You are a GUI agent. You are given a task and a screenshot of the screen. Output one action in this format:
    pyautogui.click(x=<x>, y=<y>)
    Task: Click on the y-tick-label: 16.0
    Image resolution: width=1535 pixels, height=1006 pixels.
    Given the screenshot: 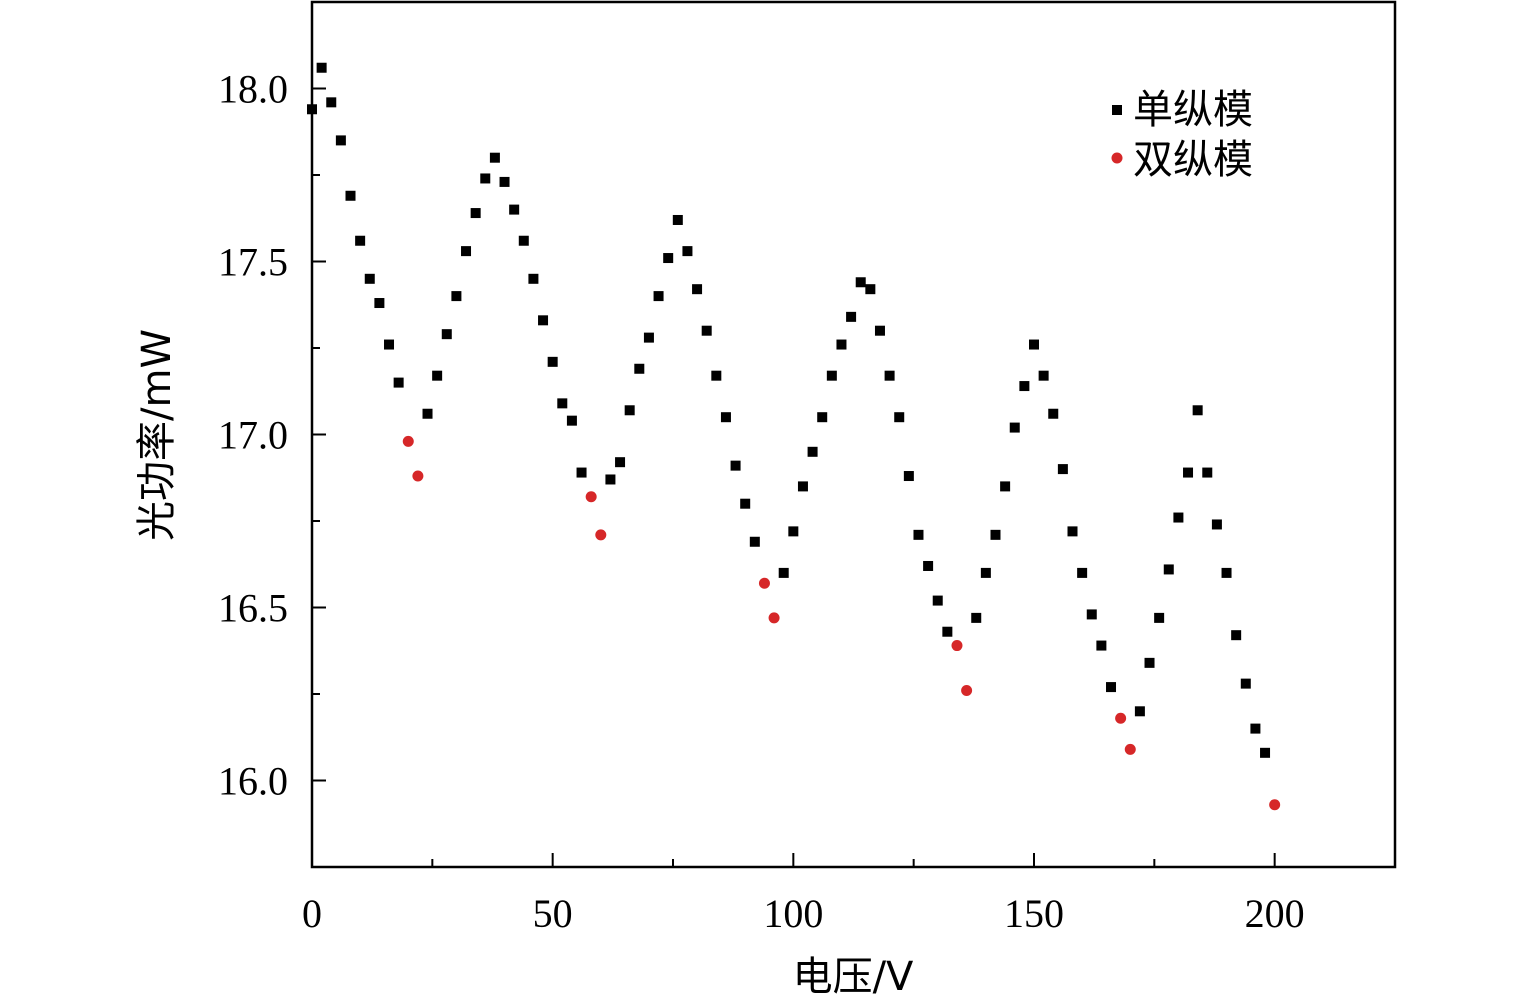 What is the action you would take?
    pyautogui.click(x=253, y=781)
    